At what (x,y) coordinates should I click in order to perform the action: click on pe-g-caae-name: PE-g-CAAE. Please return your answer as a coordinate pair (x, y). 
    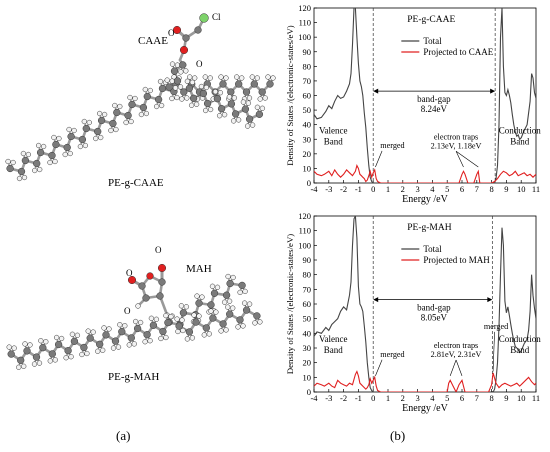
    Looking at the image, I should click on (136, 183).